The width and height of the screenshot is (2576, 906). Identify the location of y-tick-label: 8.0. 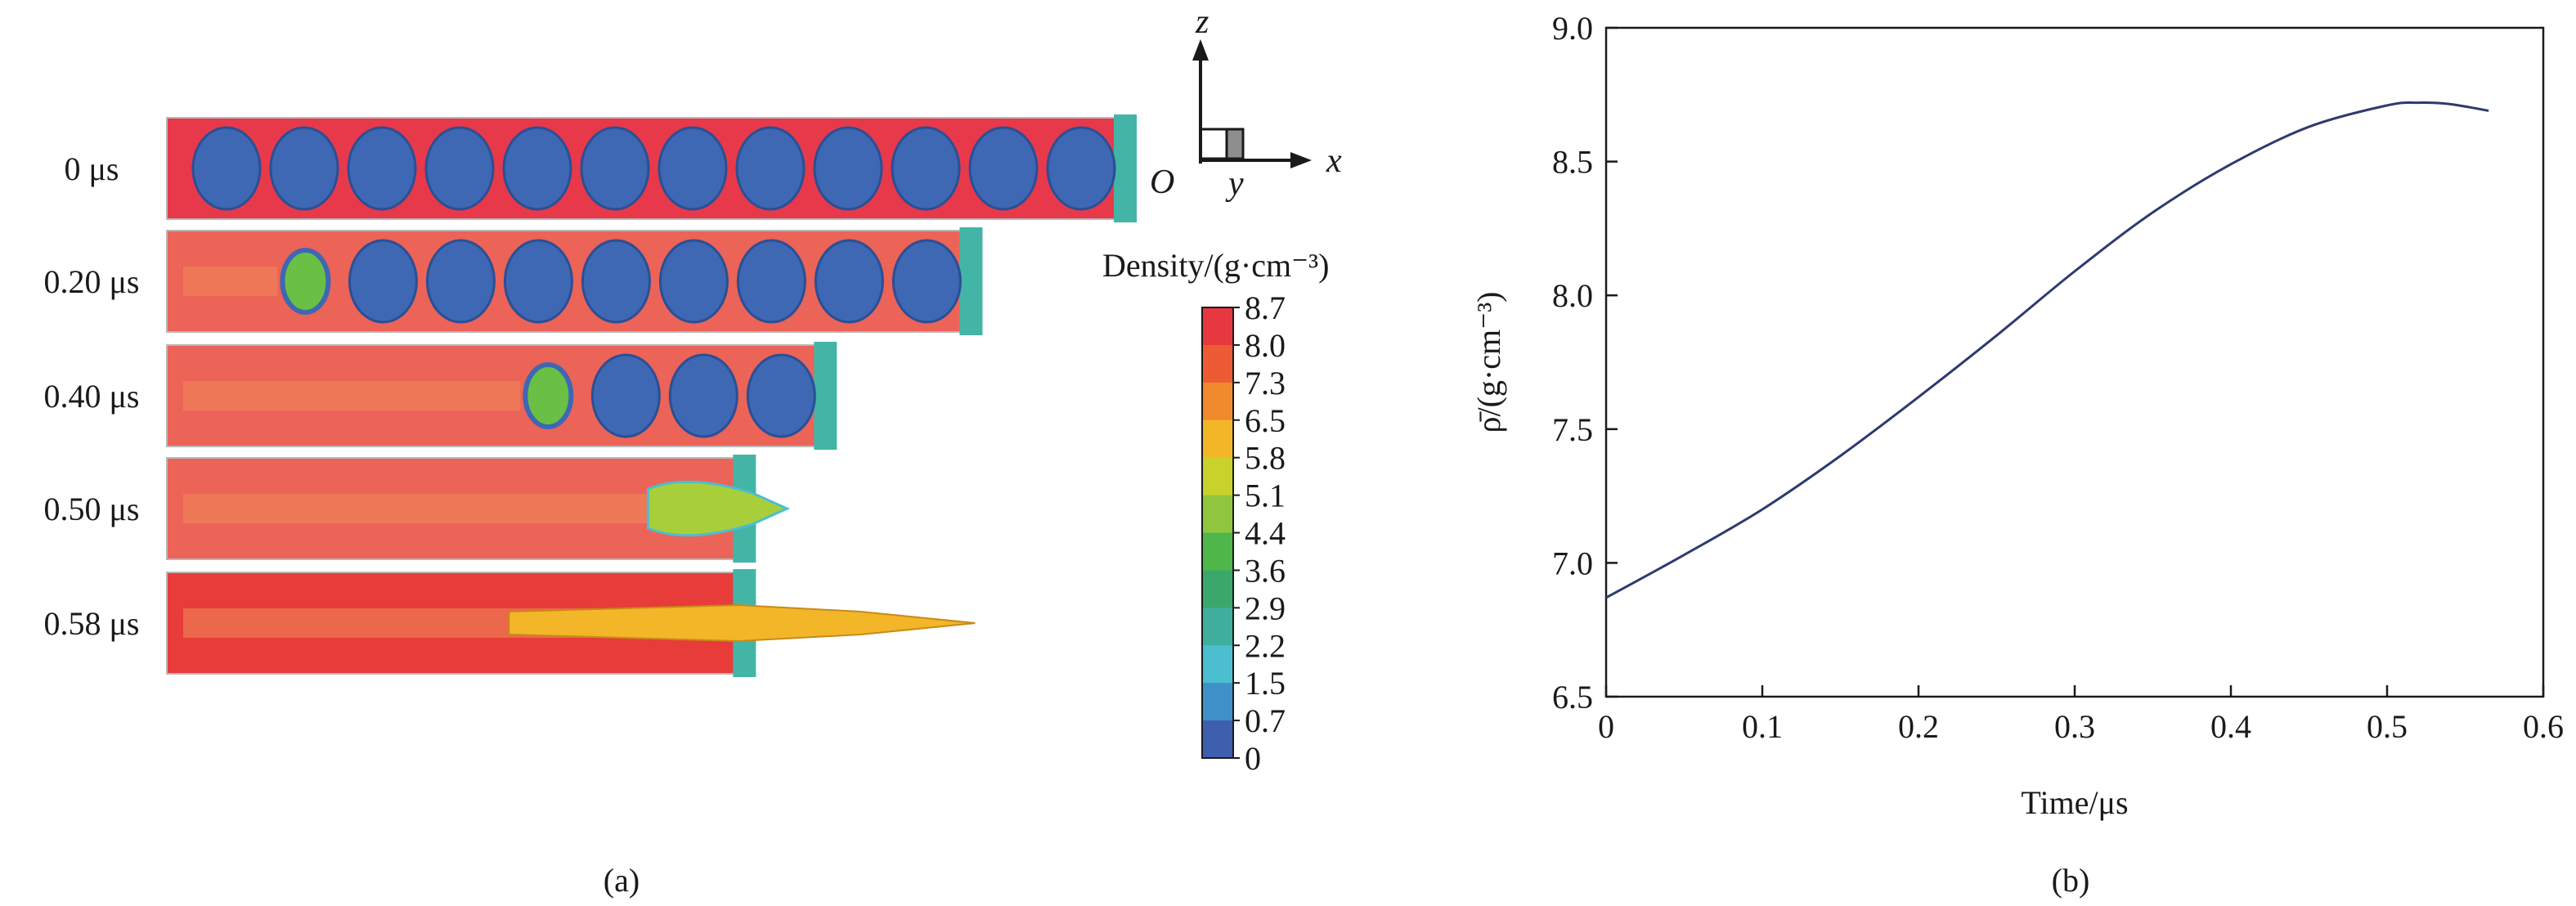
(1573, 295).